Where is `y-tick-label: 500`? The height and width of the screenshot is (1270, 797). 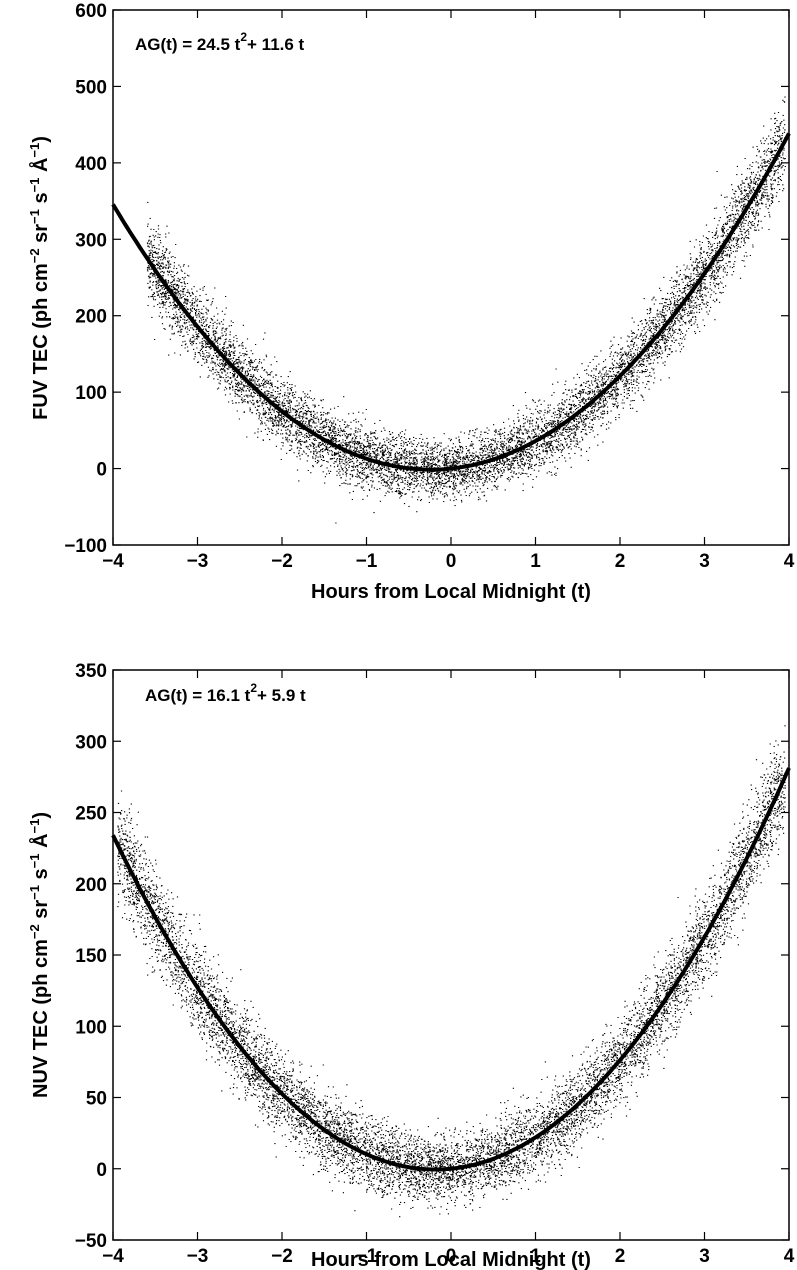
y-tick-label: 500 is located at coordinates (91, 87).